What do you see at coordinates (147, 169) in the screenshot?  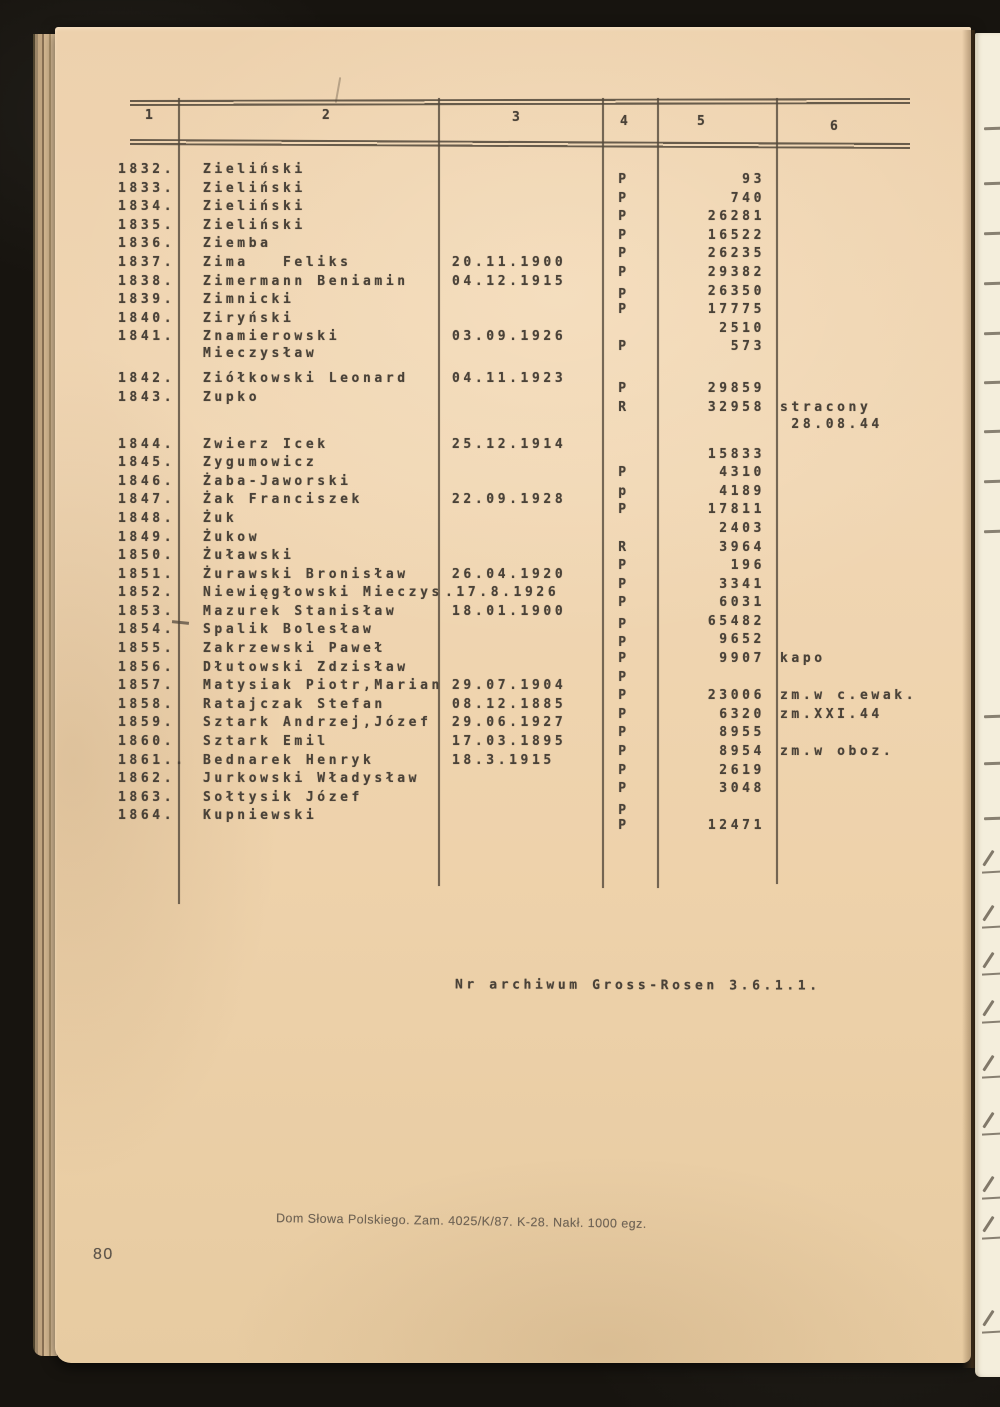 I see `row-number-cell: 1832.` at bounding box center [147, 169].